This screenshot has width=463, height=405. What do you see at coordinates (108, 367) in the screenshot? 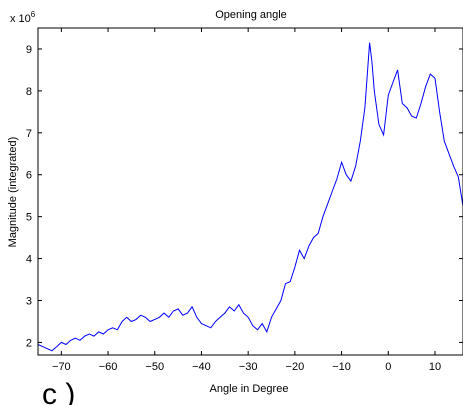
I see `x-tick-label: −60` at bounding box center [108, 367].